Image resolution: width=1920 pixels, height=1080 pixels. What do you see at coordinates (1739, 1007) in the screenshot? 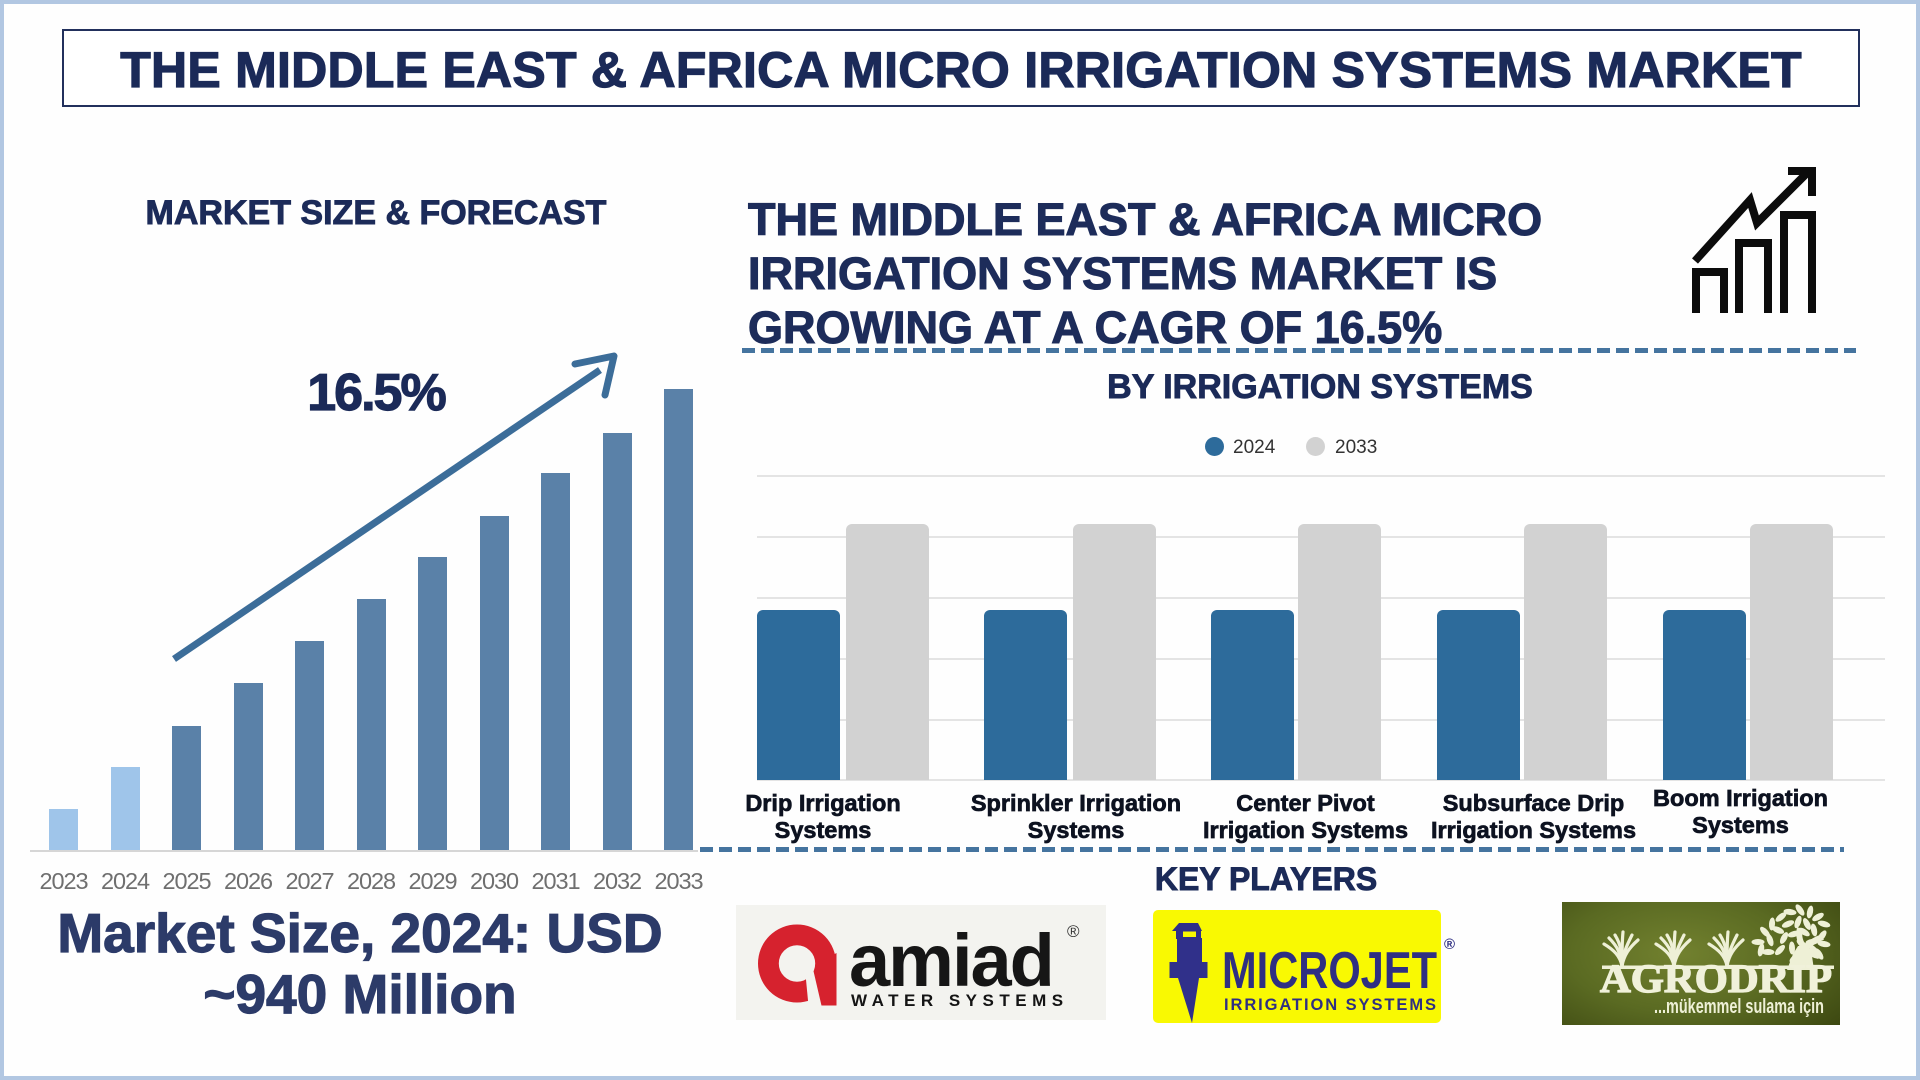
I see `svg-text: ...mükemmel sulama için` at bounding box center [1739, 1007].